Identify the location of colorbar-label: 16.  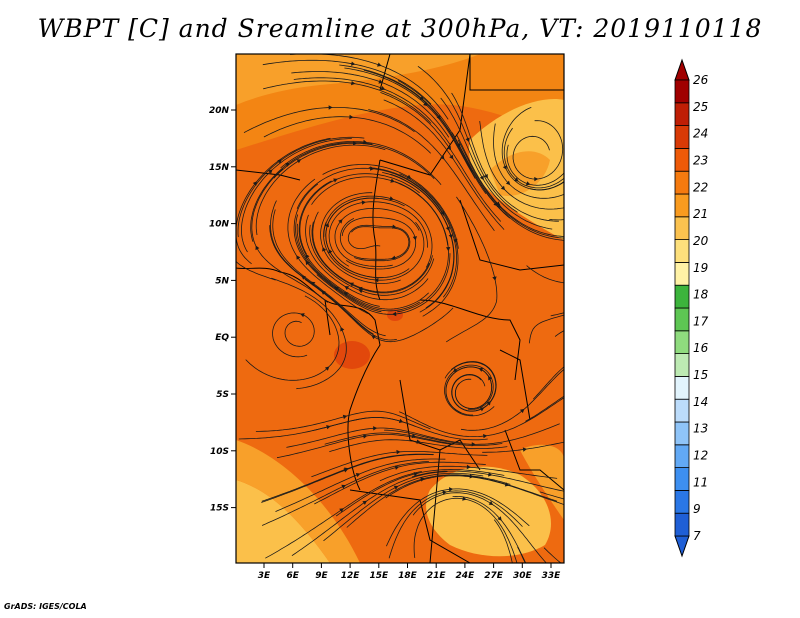
(701, 348).